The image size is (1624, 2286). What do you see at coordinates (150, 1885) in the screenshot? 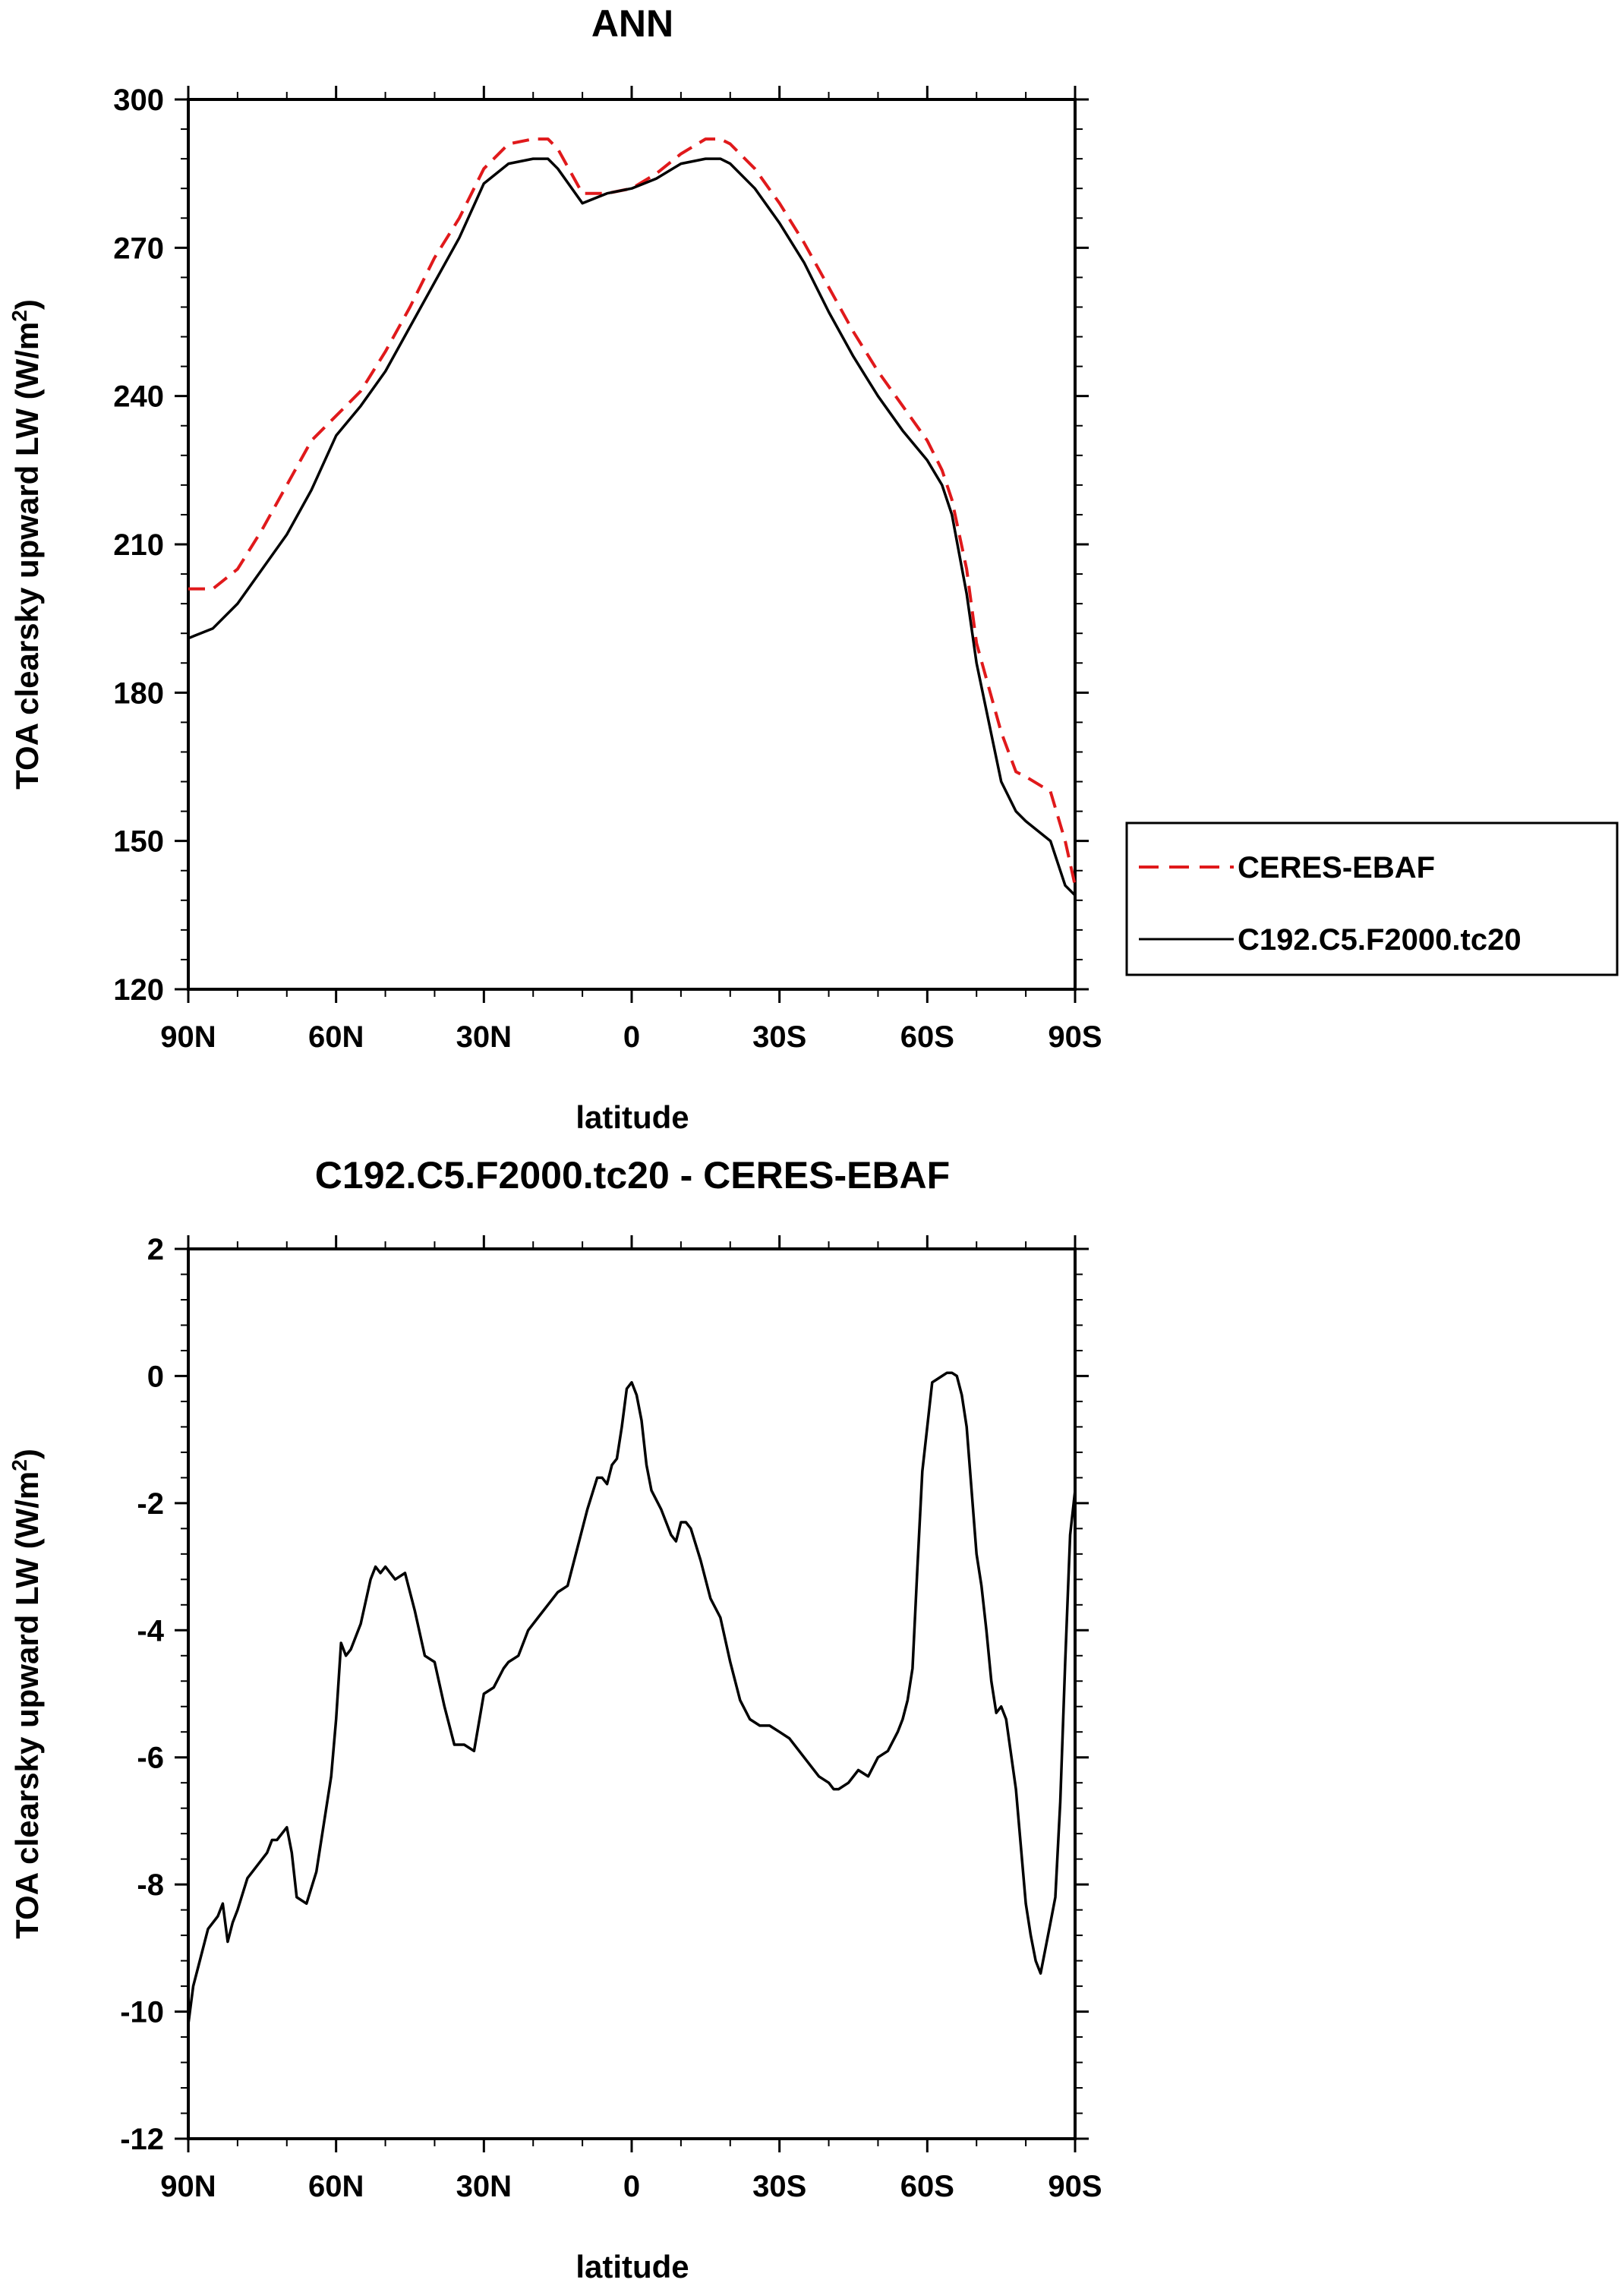
I see `y-tick-label: -8` at bounding box center [150, 1885].